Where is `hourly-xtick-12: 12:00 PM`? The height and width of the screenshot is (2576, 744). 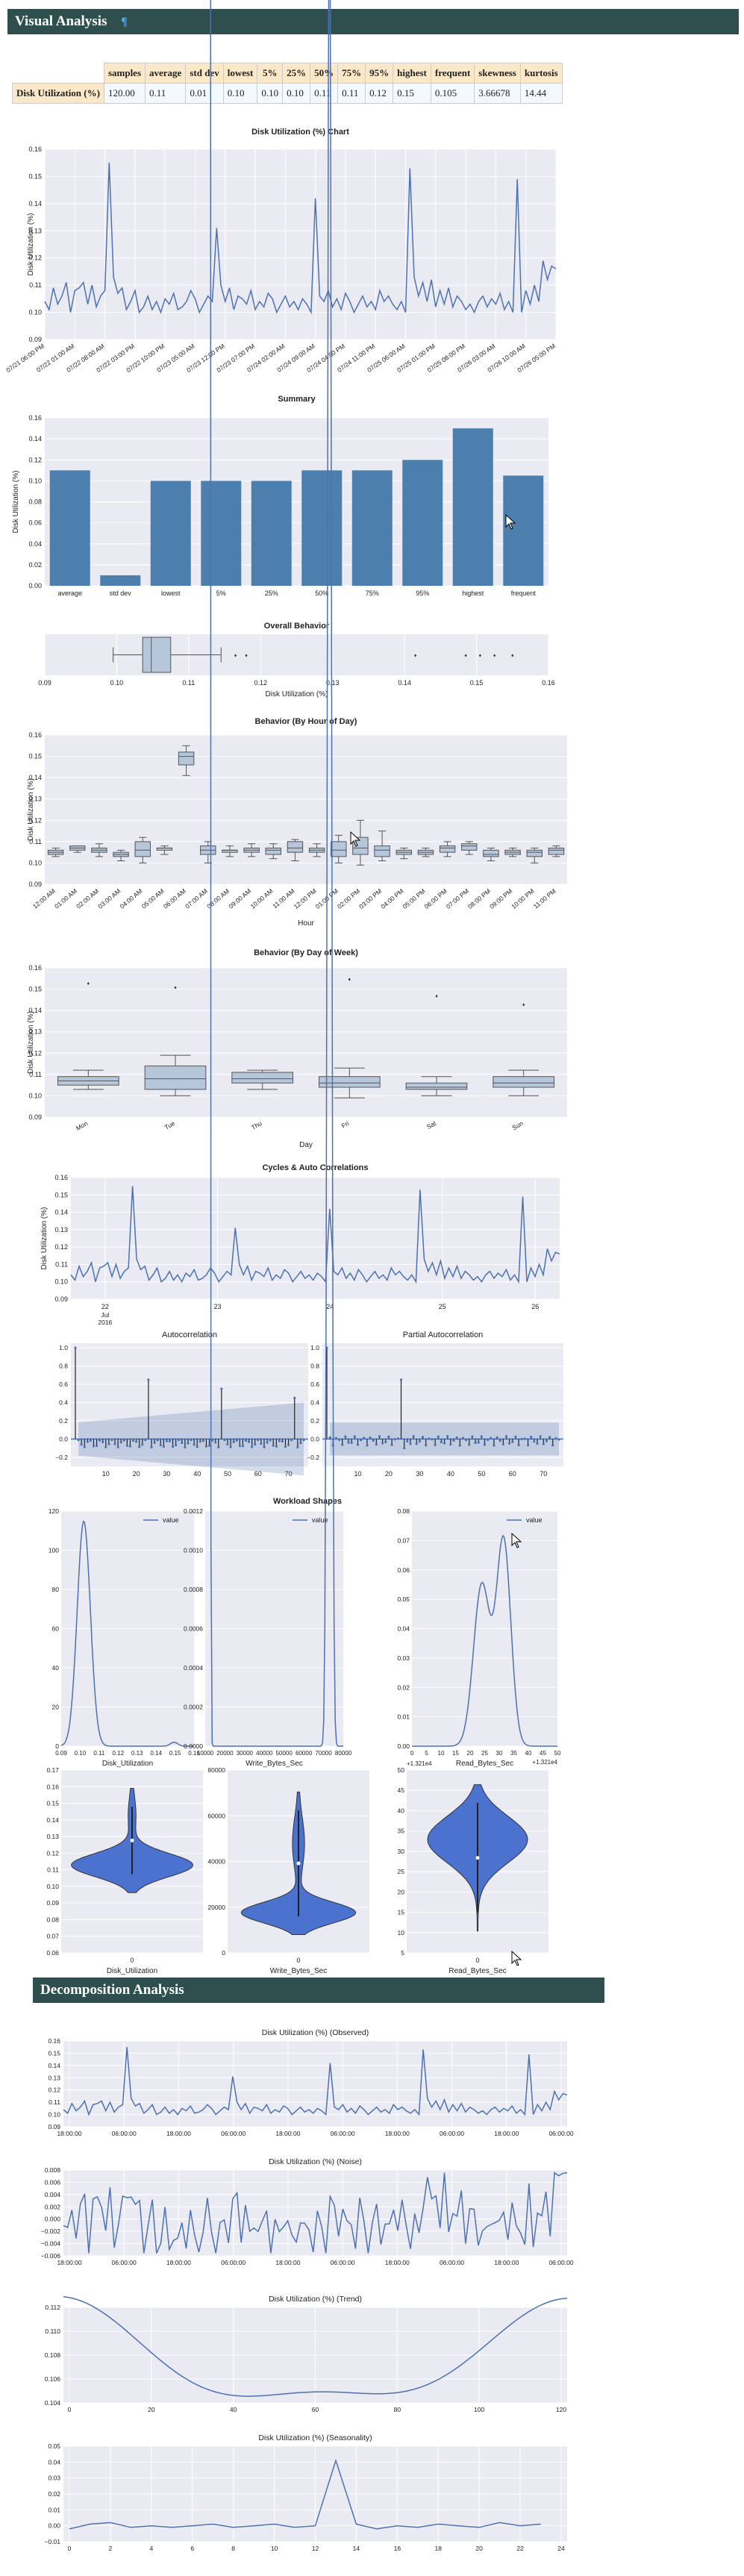 hourly-xtick-12: 12:00 PM is located at coordinates (305, 898).